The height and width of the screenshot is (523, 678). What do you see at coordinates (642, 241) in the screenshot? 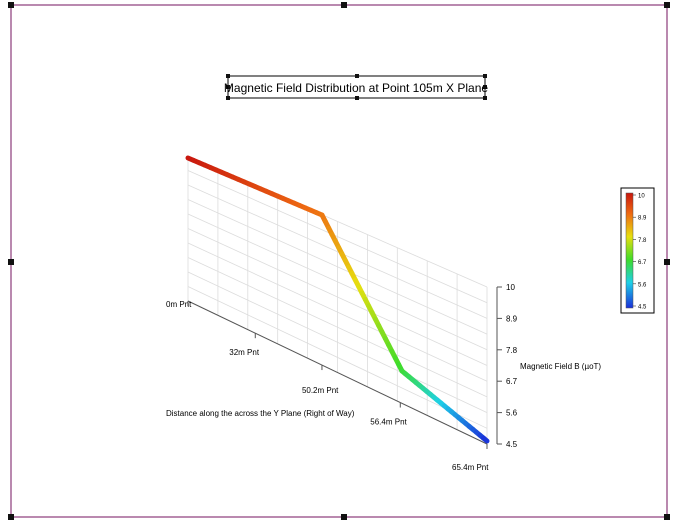
I see `colorbar-tick-label: 7.8` at bounding box center [642, 241].